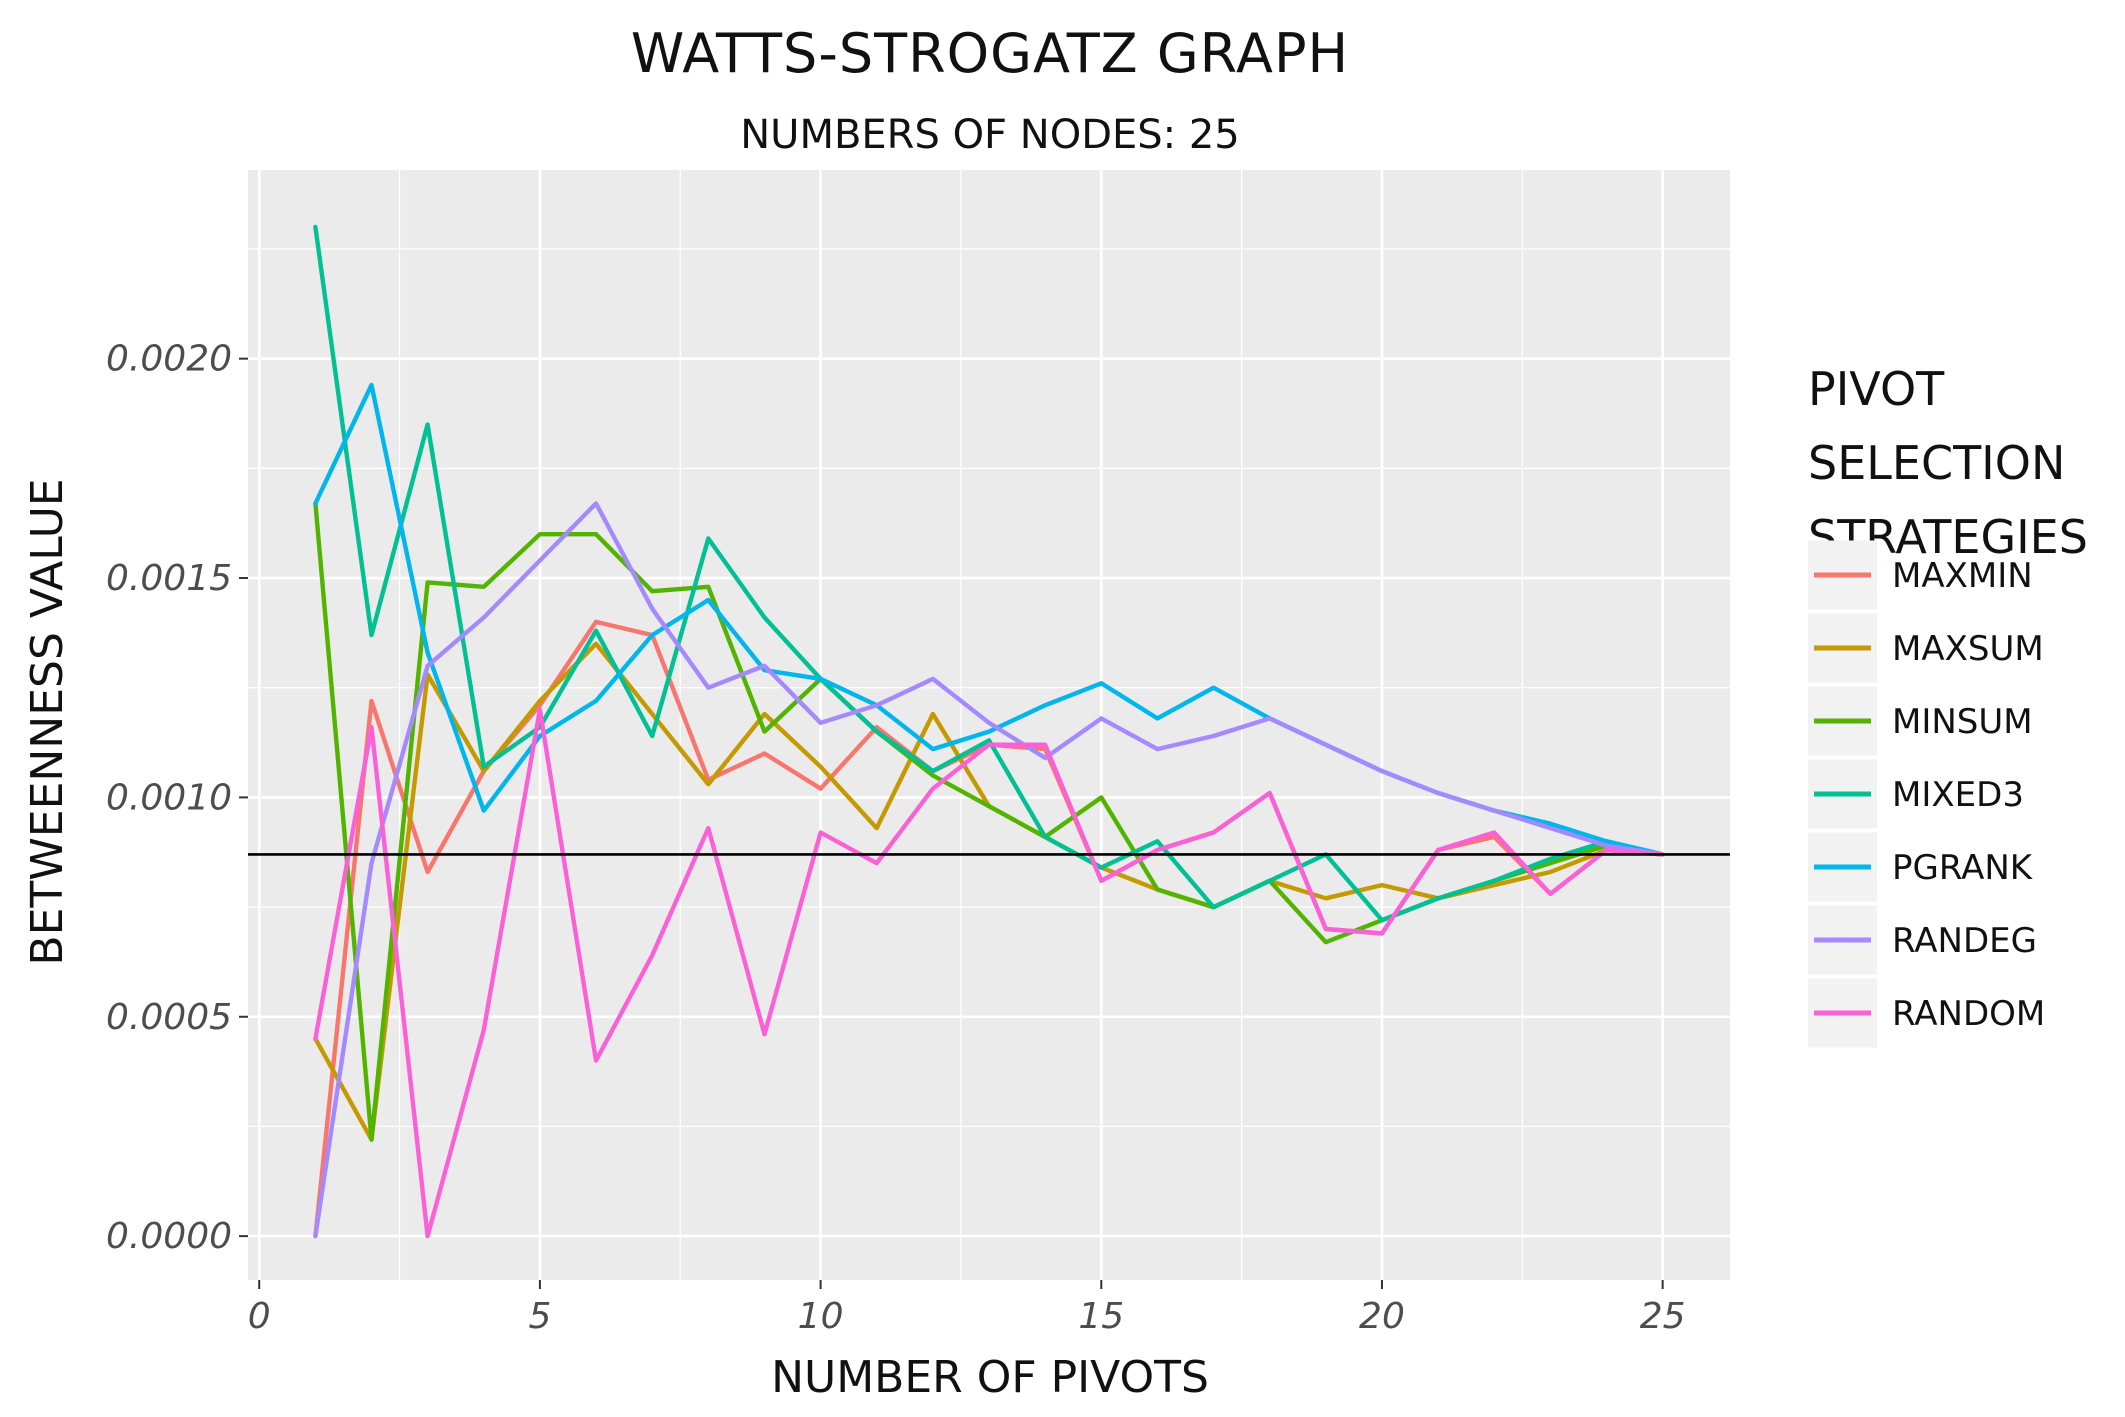  I want to click on y-tick-label: 0.0005, so click(169, 1017).